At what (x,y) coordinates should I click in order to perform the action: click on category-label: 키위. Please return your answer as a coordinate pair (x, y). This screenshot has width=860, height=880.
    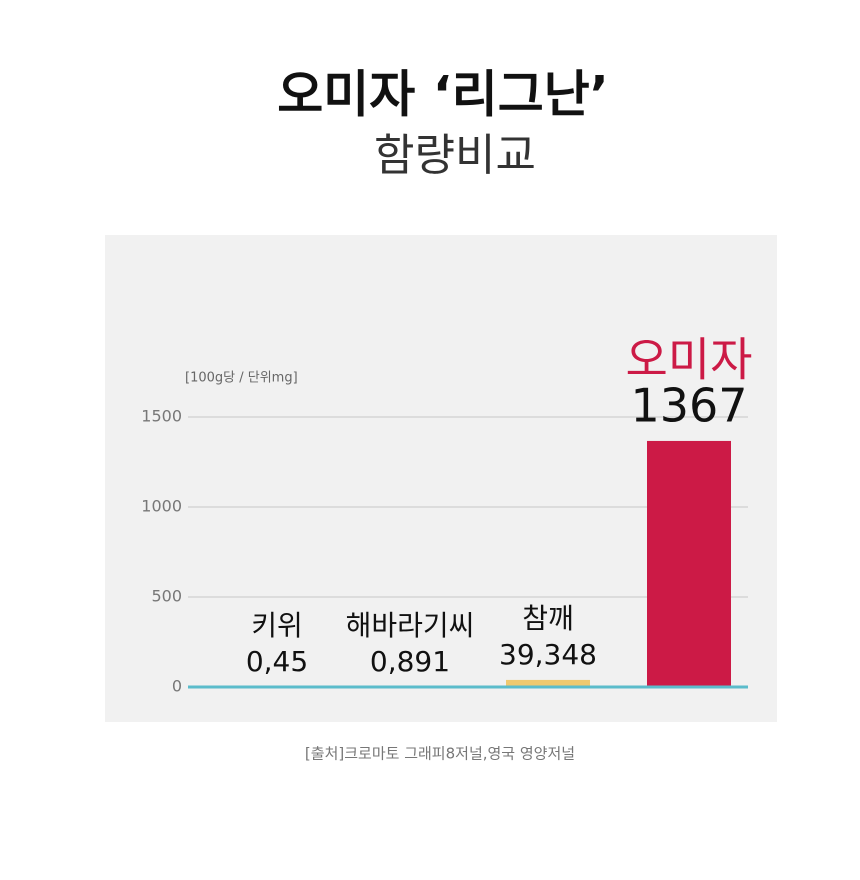
    Looking at the image, I should click on (277, 625).